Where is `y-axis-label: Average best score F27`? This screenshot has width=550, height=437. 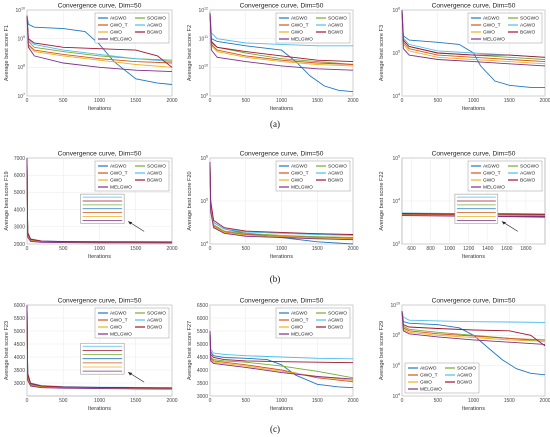
y-axis-label: Average best score F27 is located at coordinates (190, 350).